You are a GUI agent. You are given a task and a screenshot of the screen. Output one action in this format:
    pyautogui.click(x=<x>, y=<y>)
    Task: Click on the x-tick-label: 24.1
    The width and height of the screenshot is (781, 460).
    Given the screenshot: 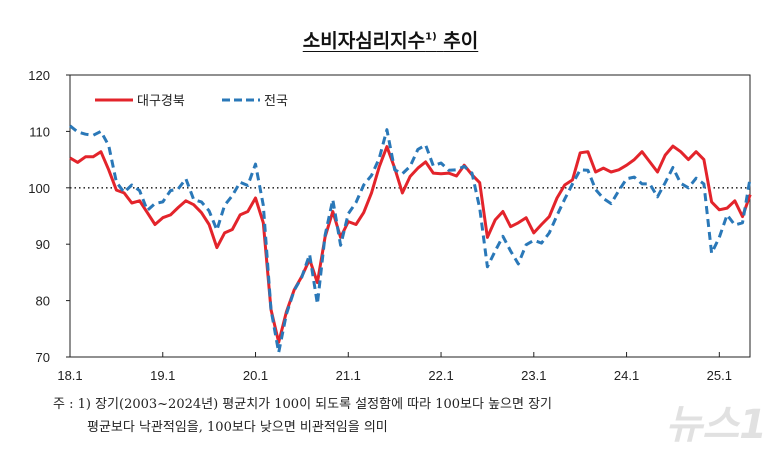 What is the action you would take?
    pyautogui.click(x=626, y=375)
    